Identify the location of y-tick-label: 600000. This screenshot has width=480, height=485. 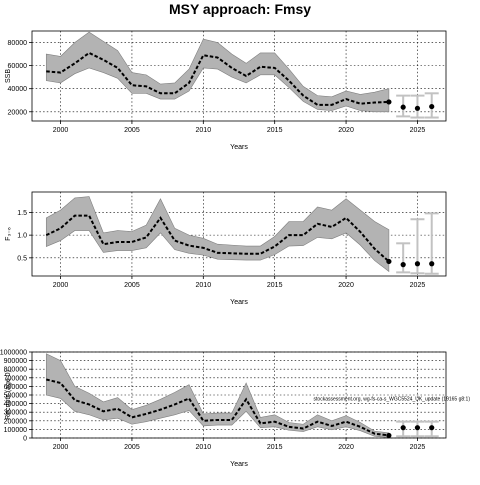
(15, 387).